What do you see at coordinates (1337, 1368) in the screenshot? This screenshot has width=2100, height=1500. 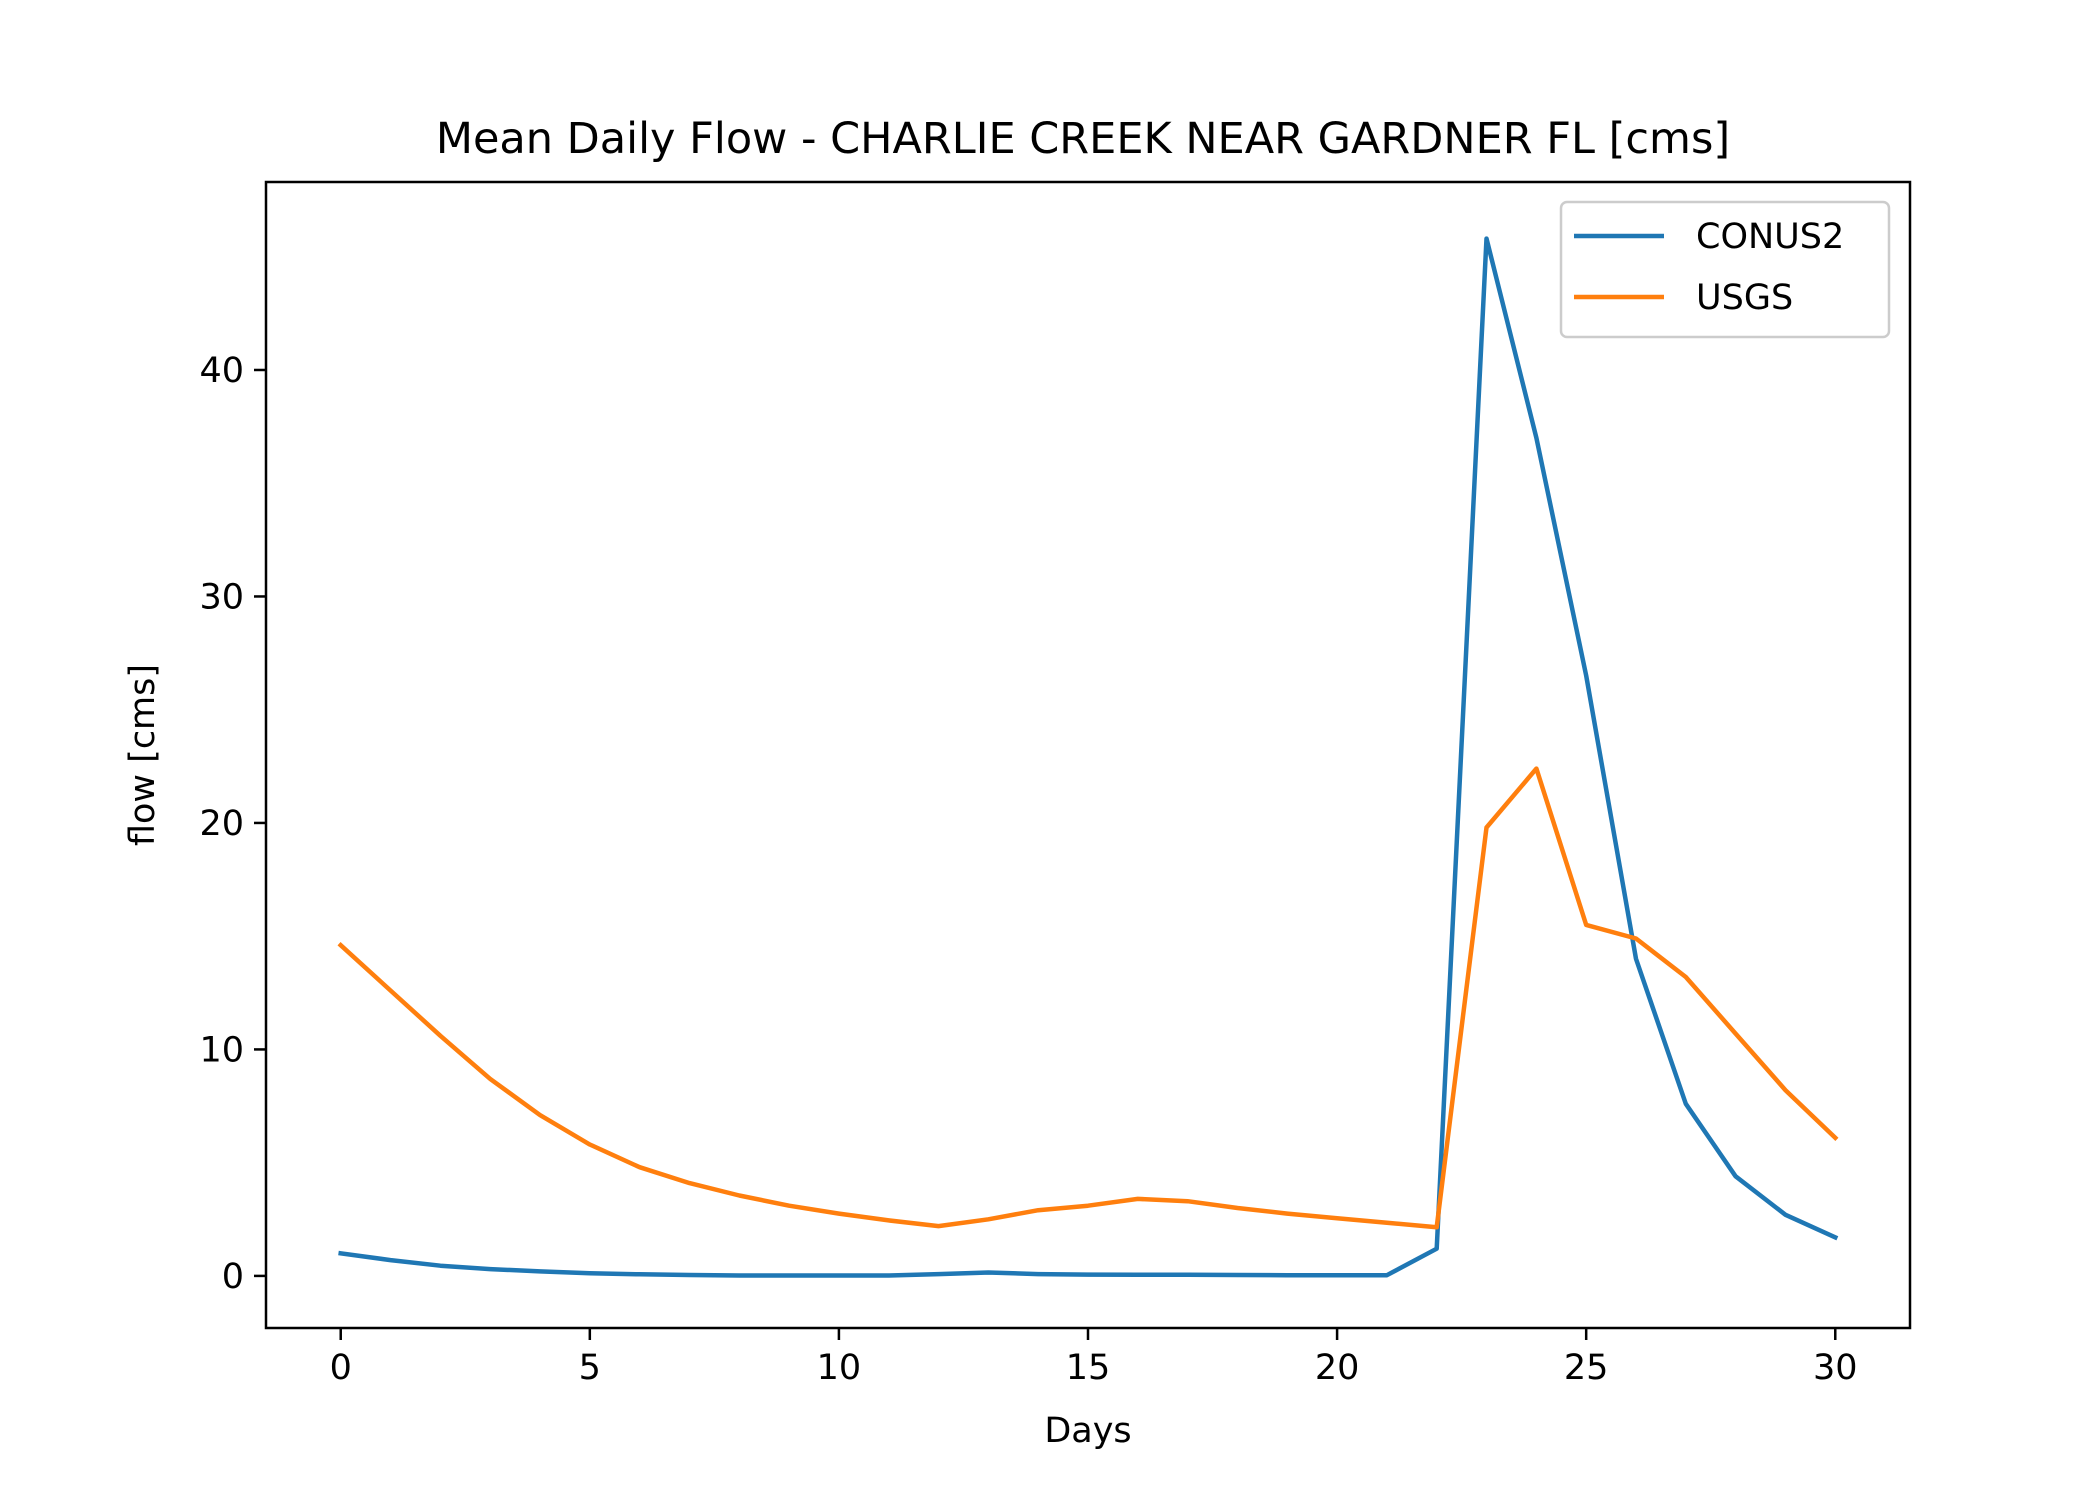 I see `x-tick-label: 20` at bounding box center [1337, 1368].